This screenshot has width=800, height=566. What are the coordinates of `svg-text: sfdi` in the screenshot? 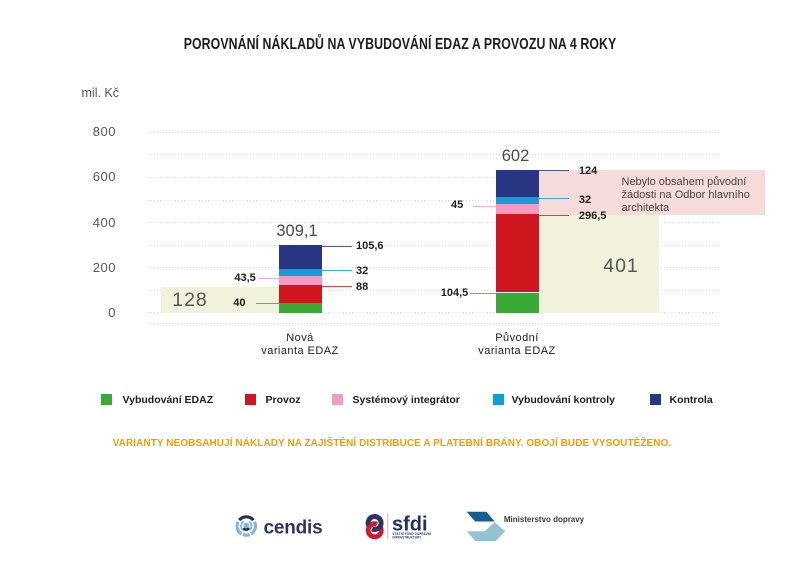 It's located at (410, 524).